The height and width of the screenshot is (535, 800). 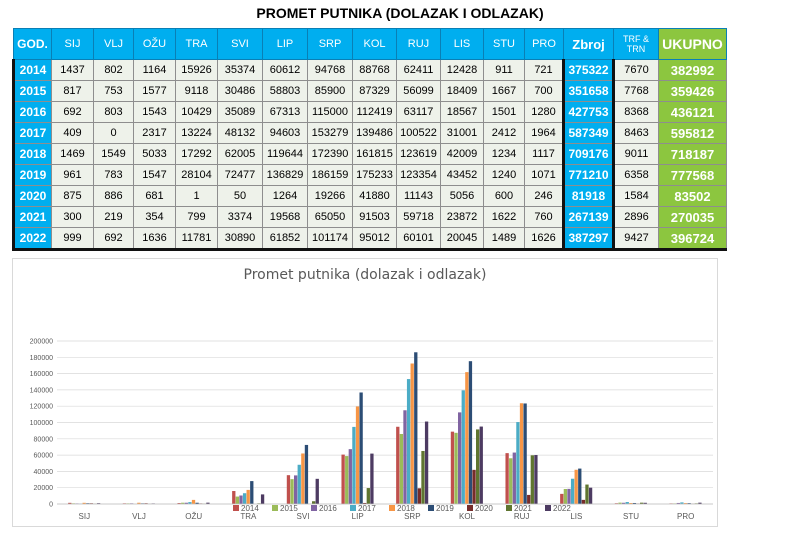 I want to click on value-cell: 119644, so click(x=285, y=154).